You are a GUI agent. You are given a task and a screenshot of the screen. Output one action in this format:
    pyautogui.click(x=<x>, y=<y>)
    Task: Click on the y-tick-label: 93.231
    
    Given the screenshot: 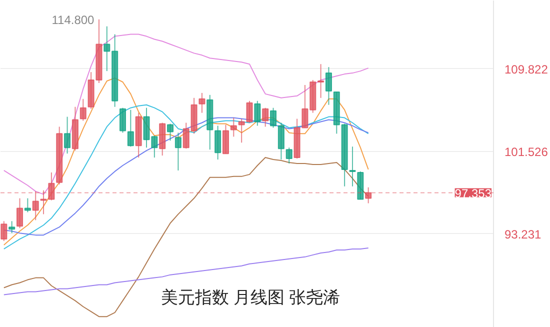 What is the action you would take?
    pyautogui.click(x=523, y=234)
    